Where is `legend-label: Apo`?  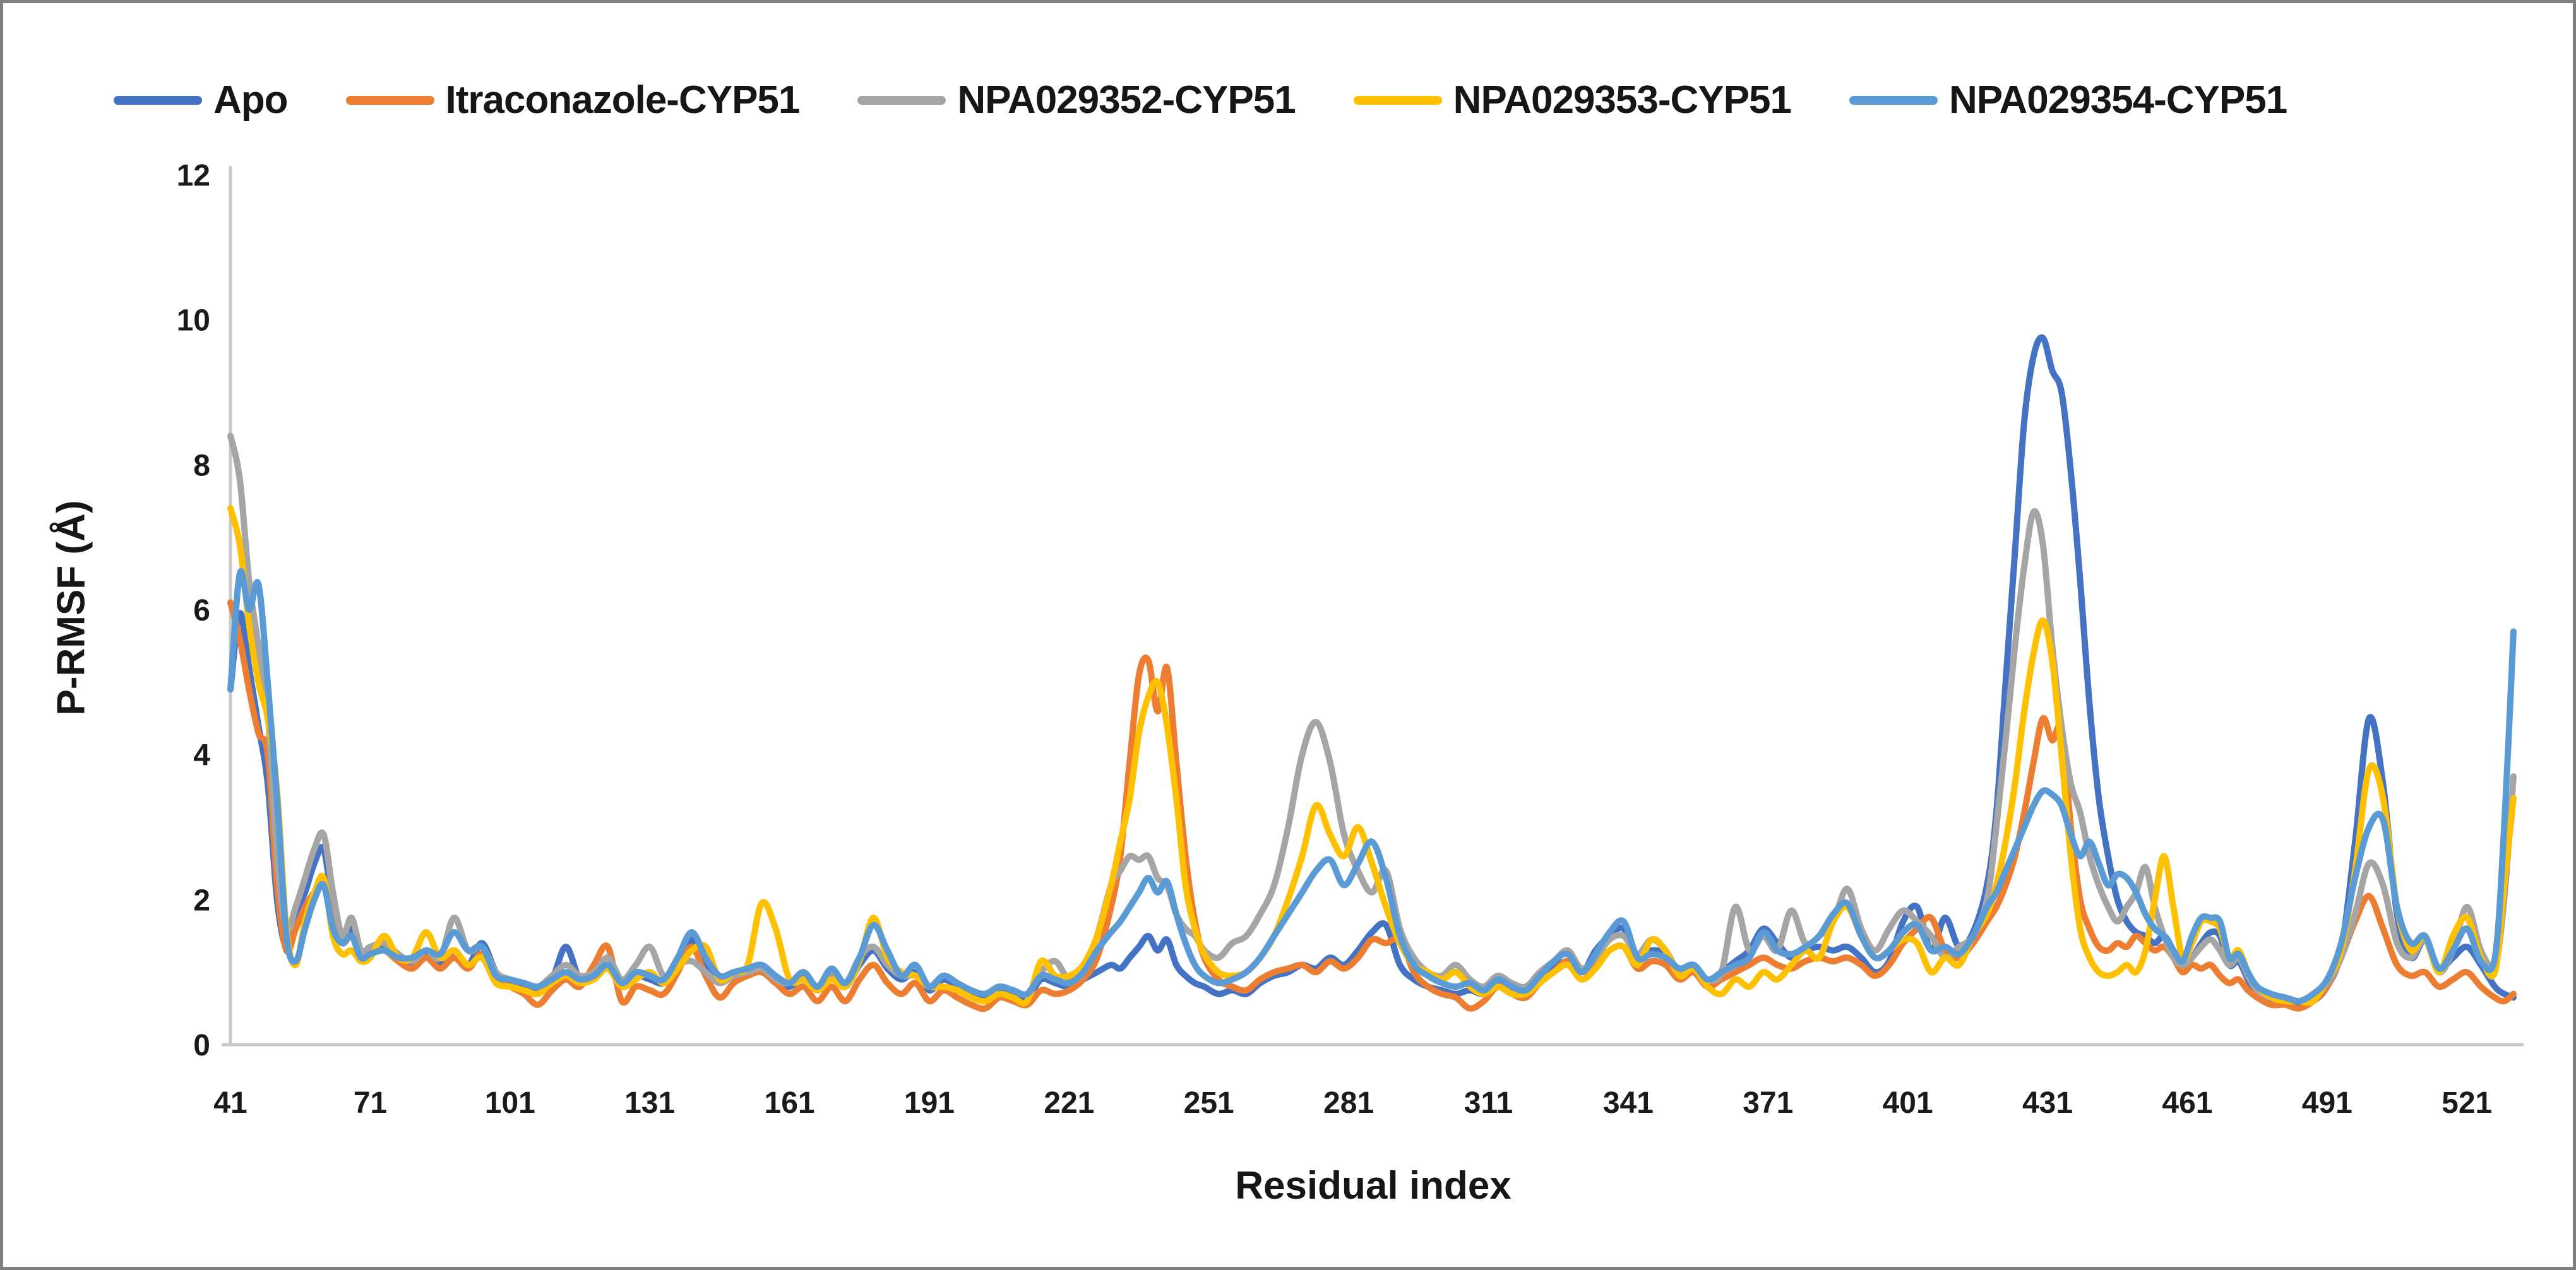 legend-label: Apo is located at coordinates (251, 100).